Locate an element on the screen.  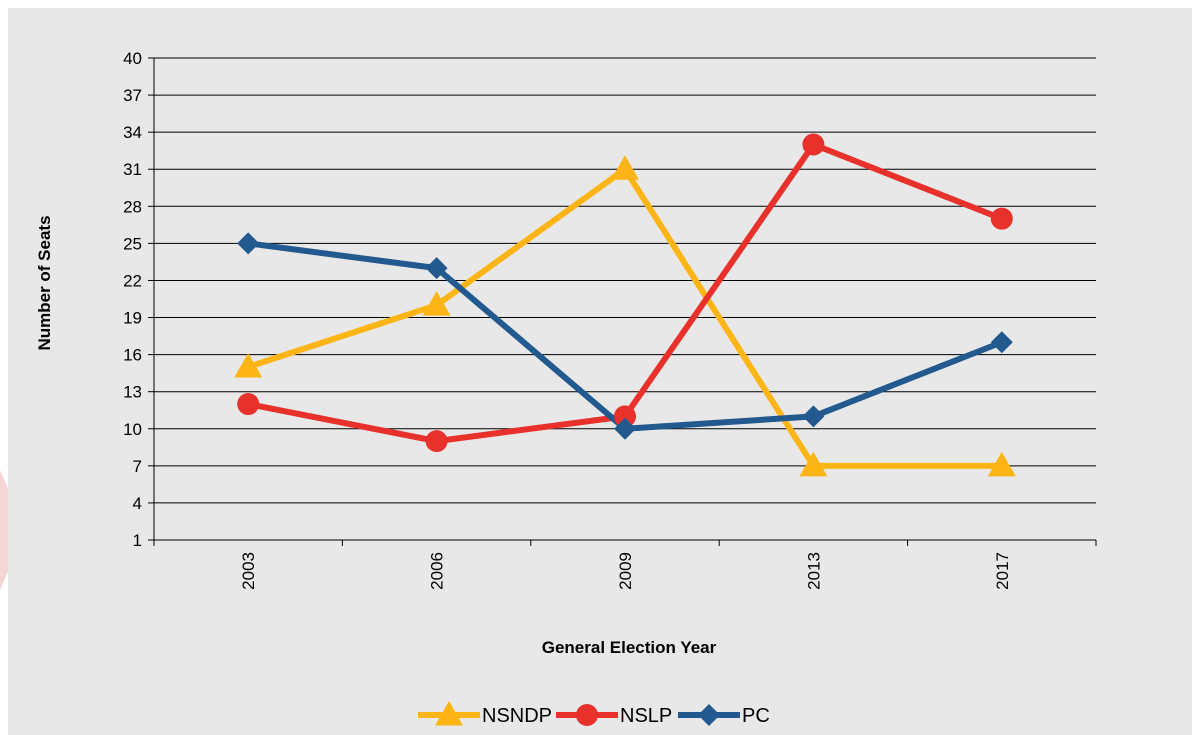
y-tick-label: 1 is located at coordinates (137, 540).